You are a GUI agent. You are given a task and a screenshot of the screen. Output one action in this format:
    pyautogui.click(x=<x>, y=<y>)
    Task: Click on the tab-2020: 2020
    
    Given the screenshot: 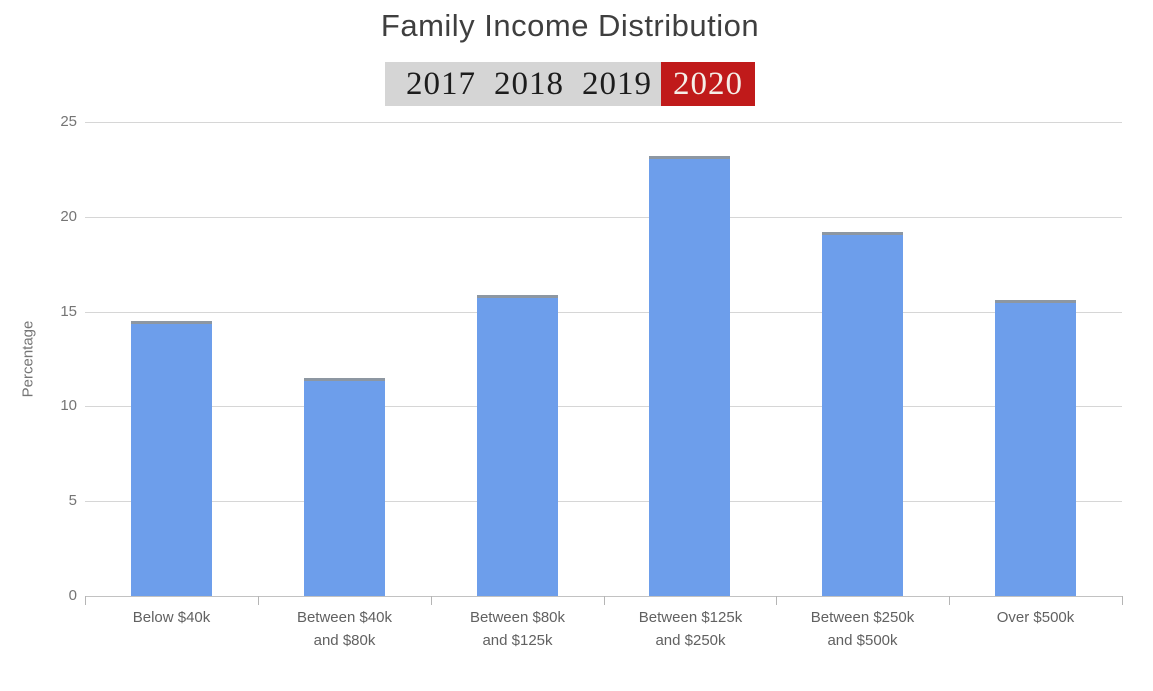 What is the action you would take?
    pyautogui.click(x=708, y=84)
    